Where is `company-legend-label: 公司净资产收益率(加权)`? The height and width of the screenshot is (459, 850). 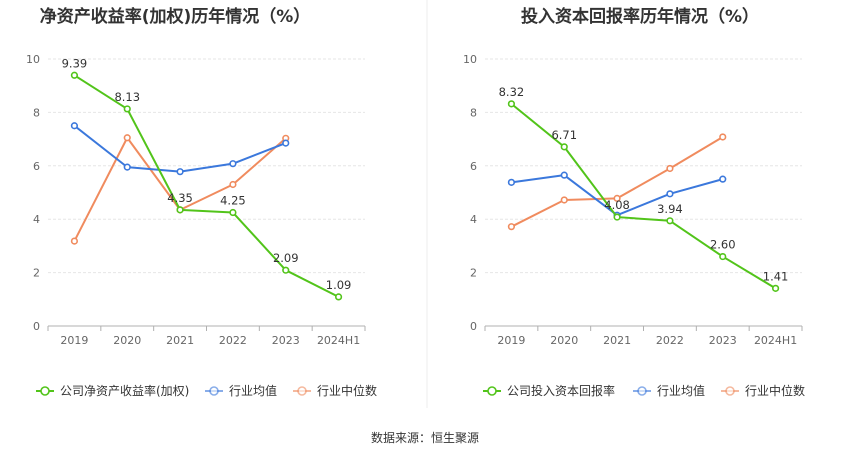
company-legend-label: 公司净资产收益率(加权) is located at coordinates (124, 390).